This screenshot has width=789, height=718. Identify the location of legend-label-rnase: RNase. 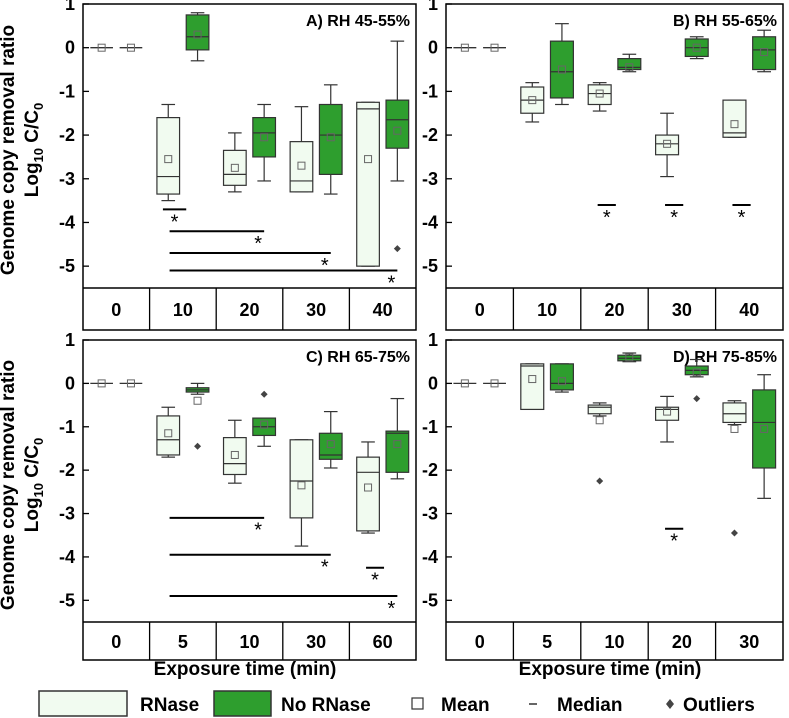
(169, 705).